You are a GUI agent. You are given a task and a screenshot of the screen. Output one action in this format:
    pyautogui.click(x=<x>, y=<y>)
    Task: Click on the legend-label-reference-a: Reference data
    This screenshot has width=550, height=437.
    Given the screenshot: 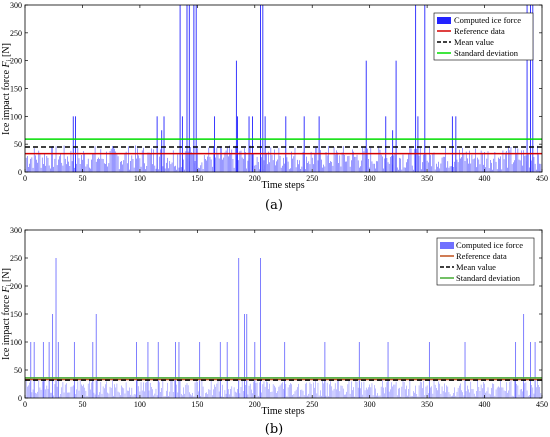 What is the action you would take?
    pyautogui.click(x=479, y=31)
    